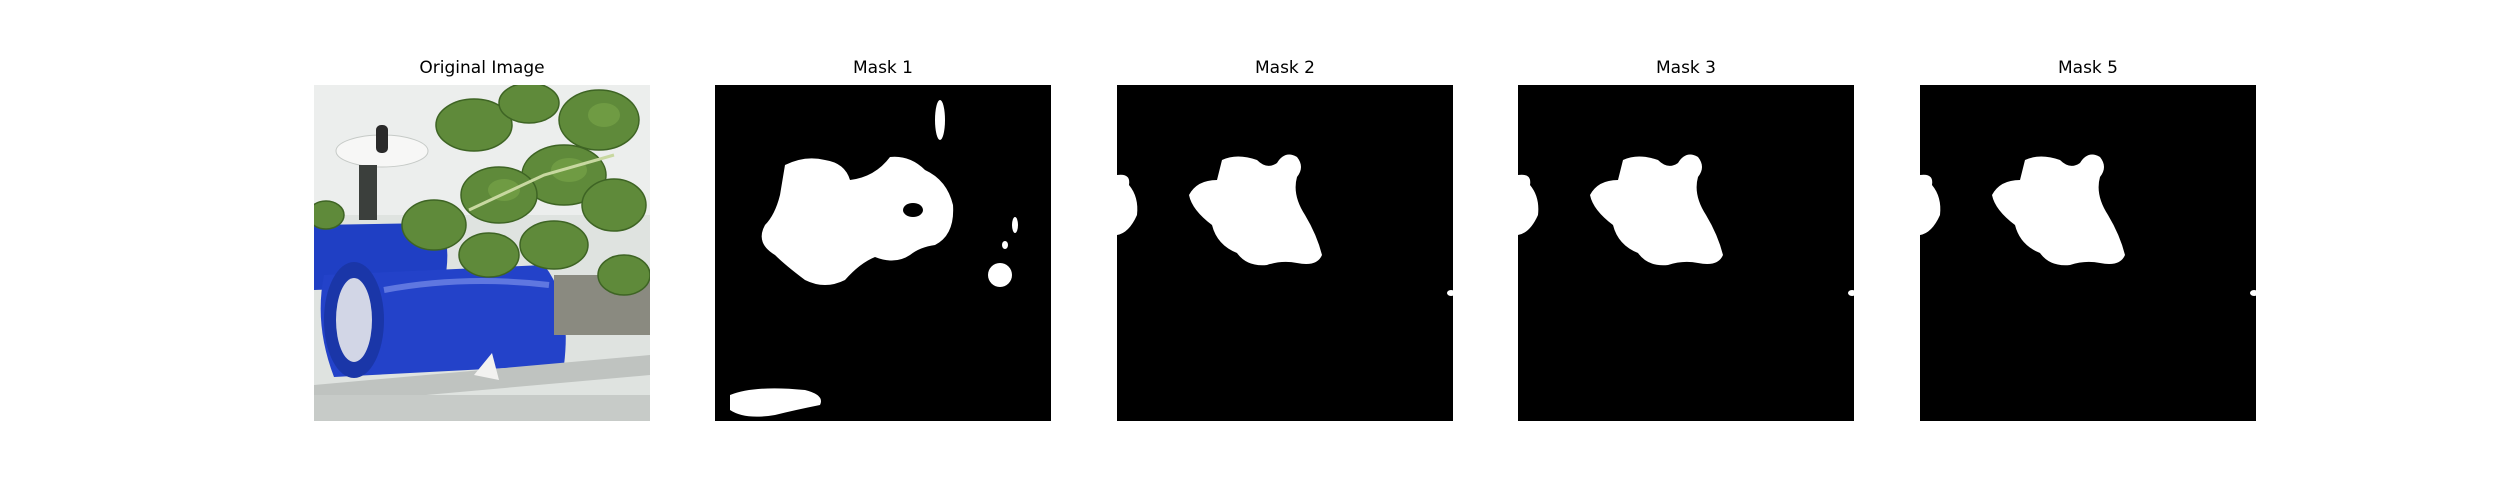 The image size is (2500, 500). What do you see at coordinates (1285, 253) in the screenshot?
I see `mask-2-image` at bounding box center [1285, 253].